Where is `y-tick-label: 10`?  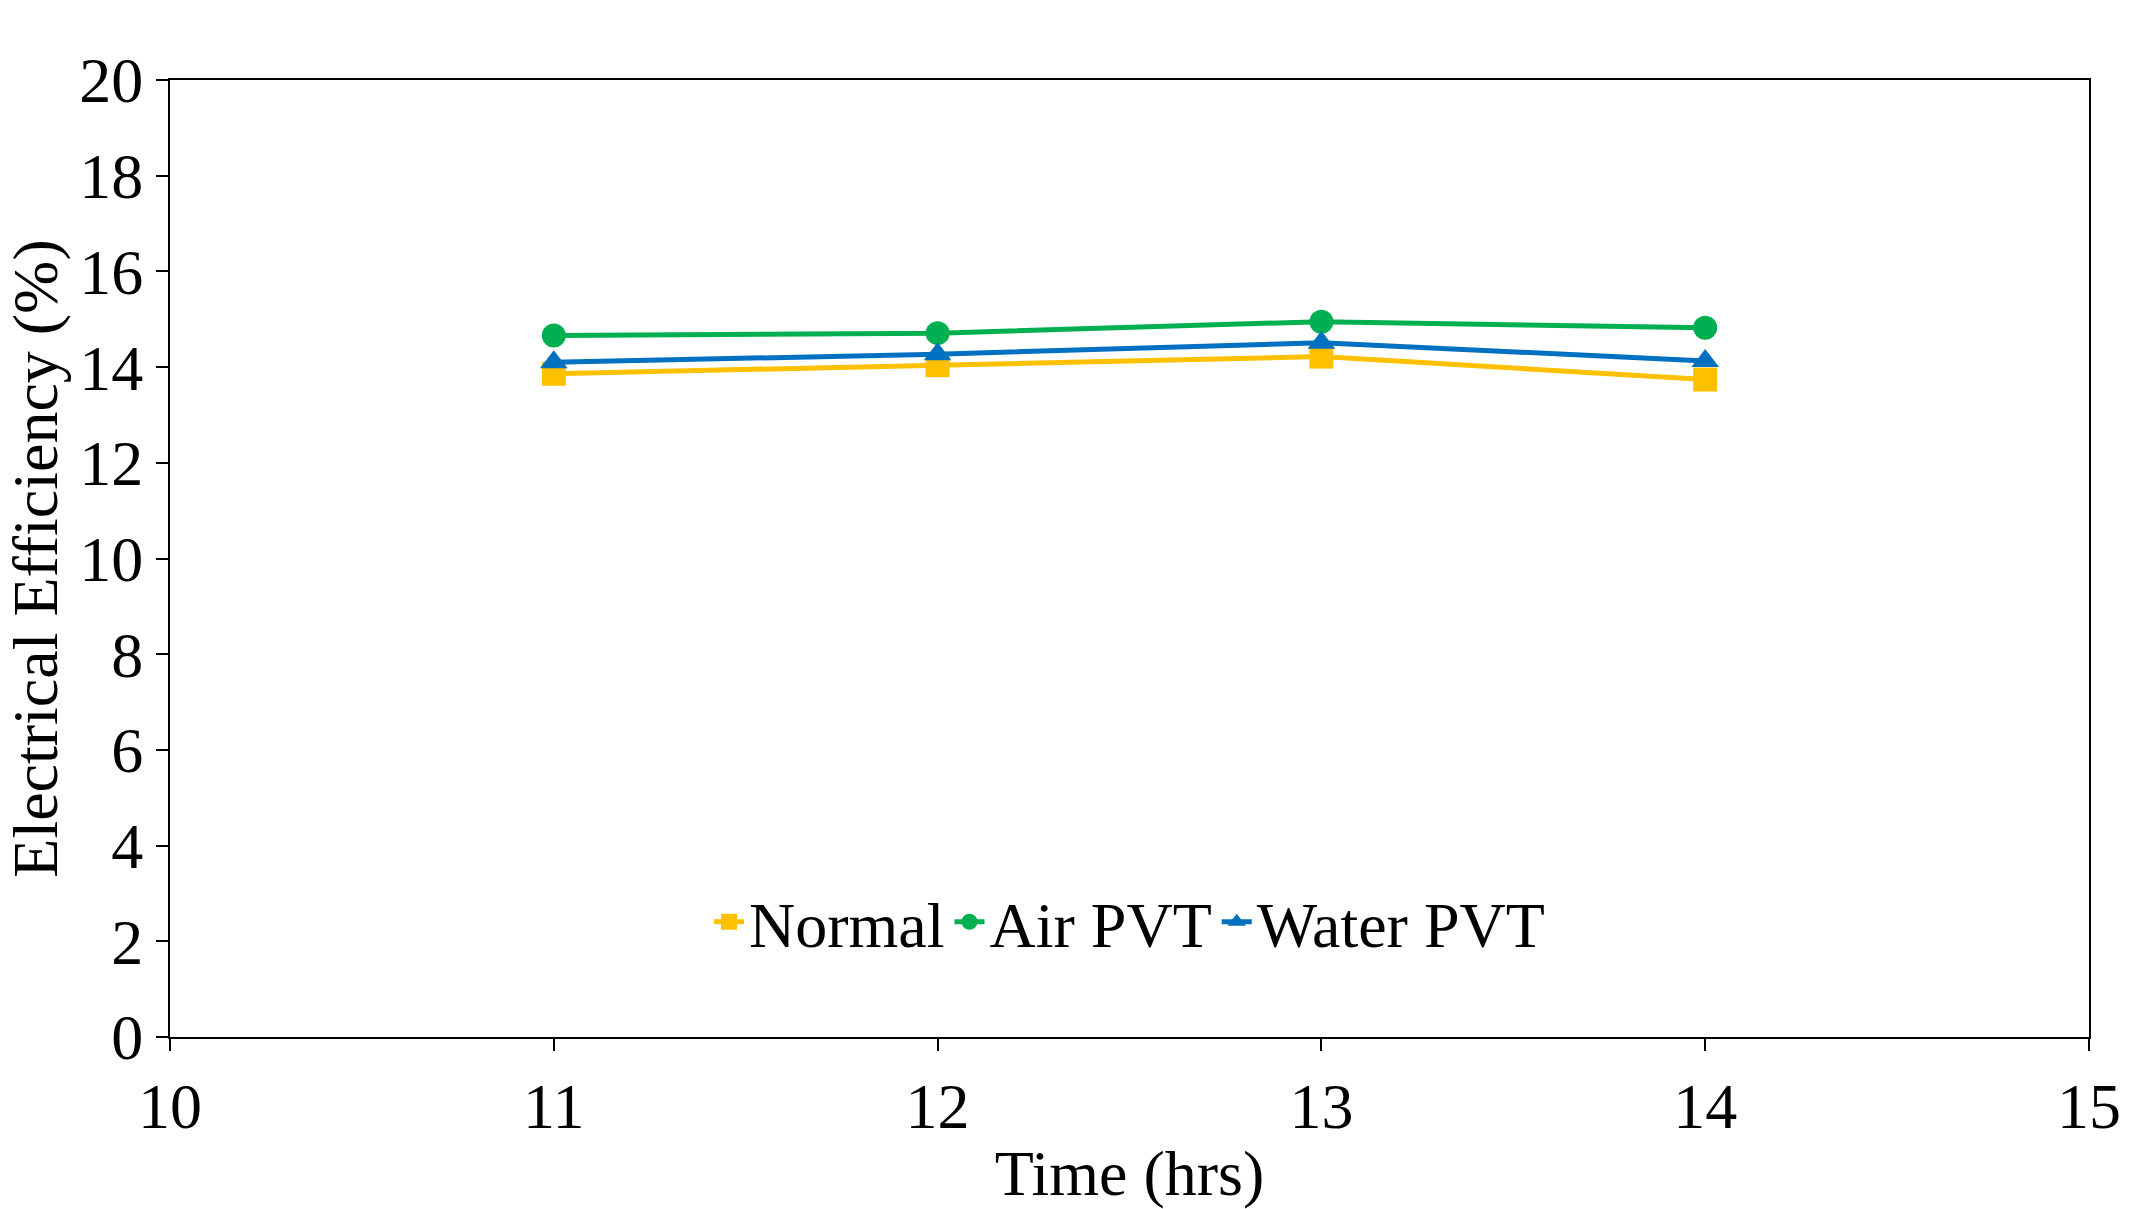
y-tick-label: 10 is located at coordinates (111, 559).